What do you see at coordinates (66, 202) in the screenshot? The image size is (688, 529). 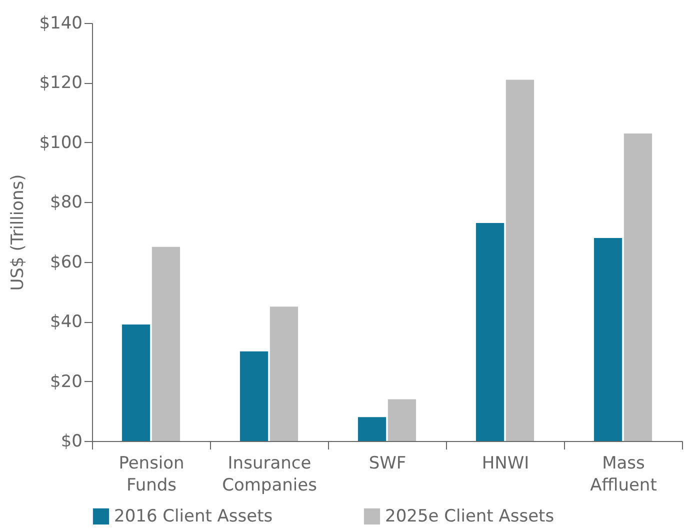 I see `y-tick-label: $80` at bounding box center [66, 202].